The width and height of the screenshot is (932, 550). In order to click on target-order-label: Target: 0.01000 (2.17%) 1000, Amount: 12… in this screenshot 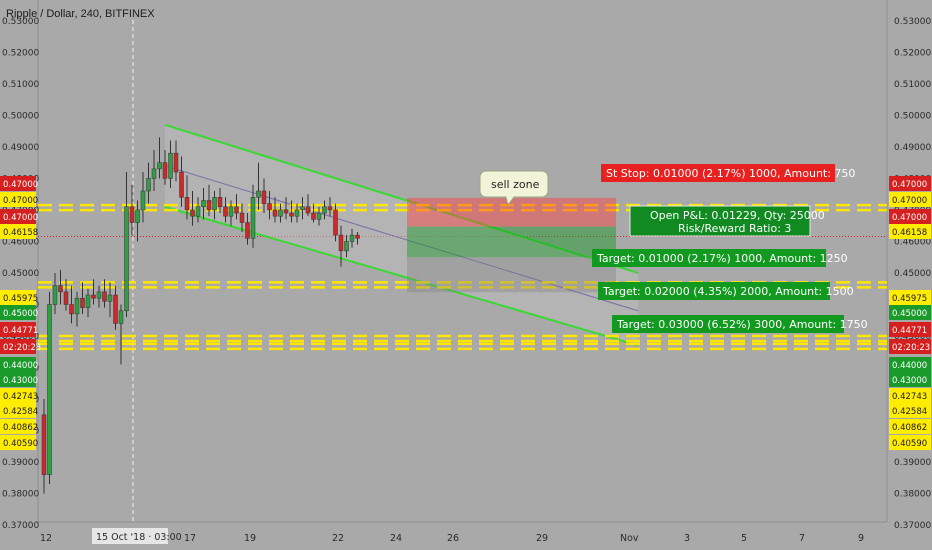, I will do `click(722, 258)`.